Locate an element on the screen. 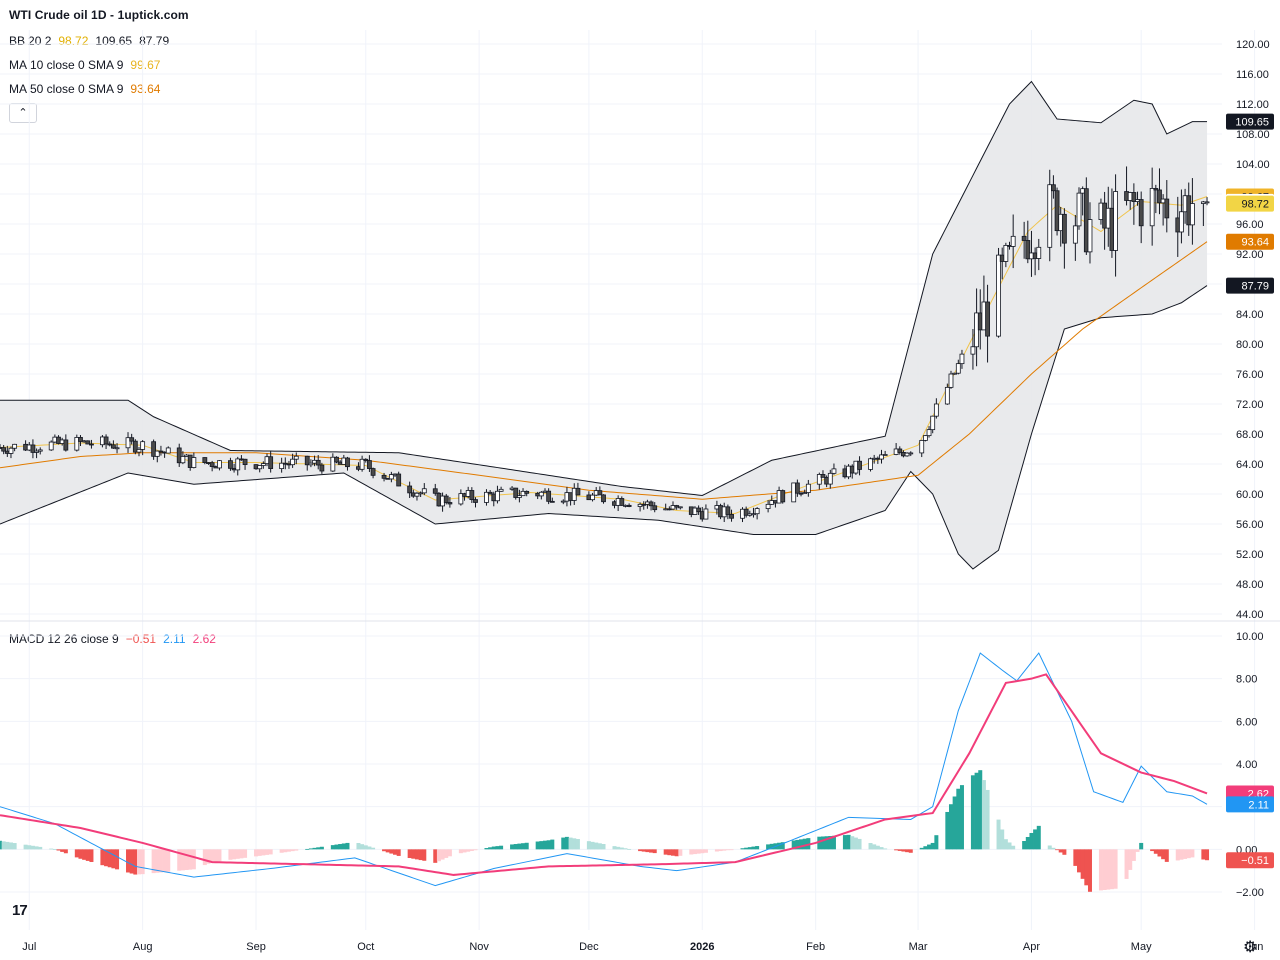 The width and height of the screenshot is (1280, 960). price-tag-label: 87.79 is located at coordinates (1255, 287).